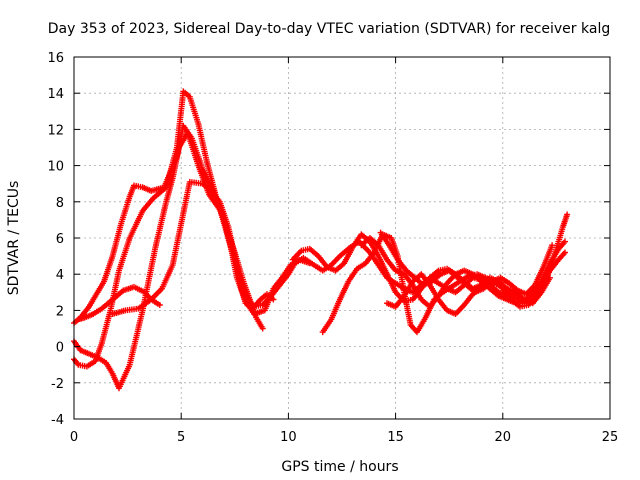  Describe the element at coordinates (55, 94) in the screenshot. I see `y-tick-label: 14` at that location.